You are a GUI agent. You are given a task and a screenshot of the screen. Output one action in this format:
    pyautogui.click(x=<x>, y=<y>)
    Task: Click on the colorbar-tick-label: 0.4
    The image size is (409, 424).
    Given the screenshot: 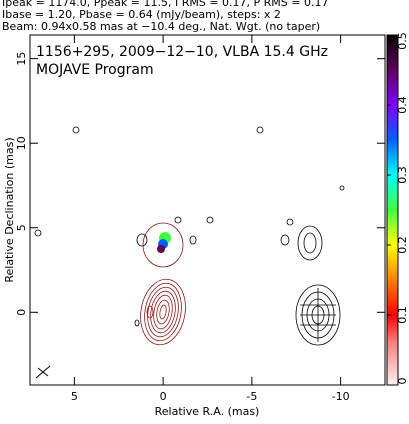 What is the action you would take?
    pyautogui.click(x=402, y=105)
    